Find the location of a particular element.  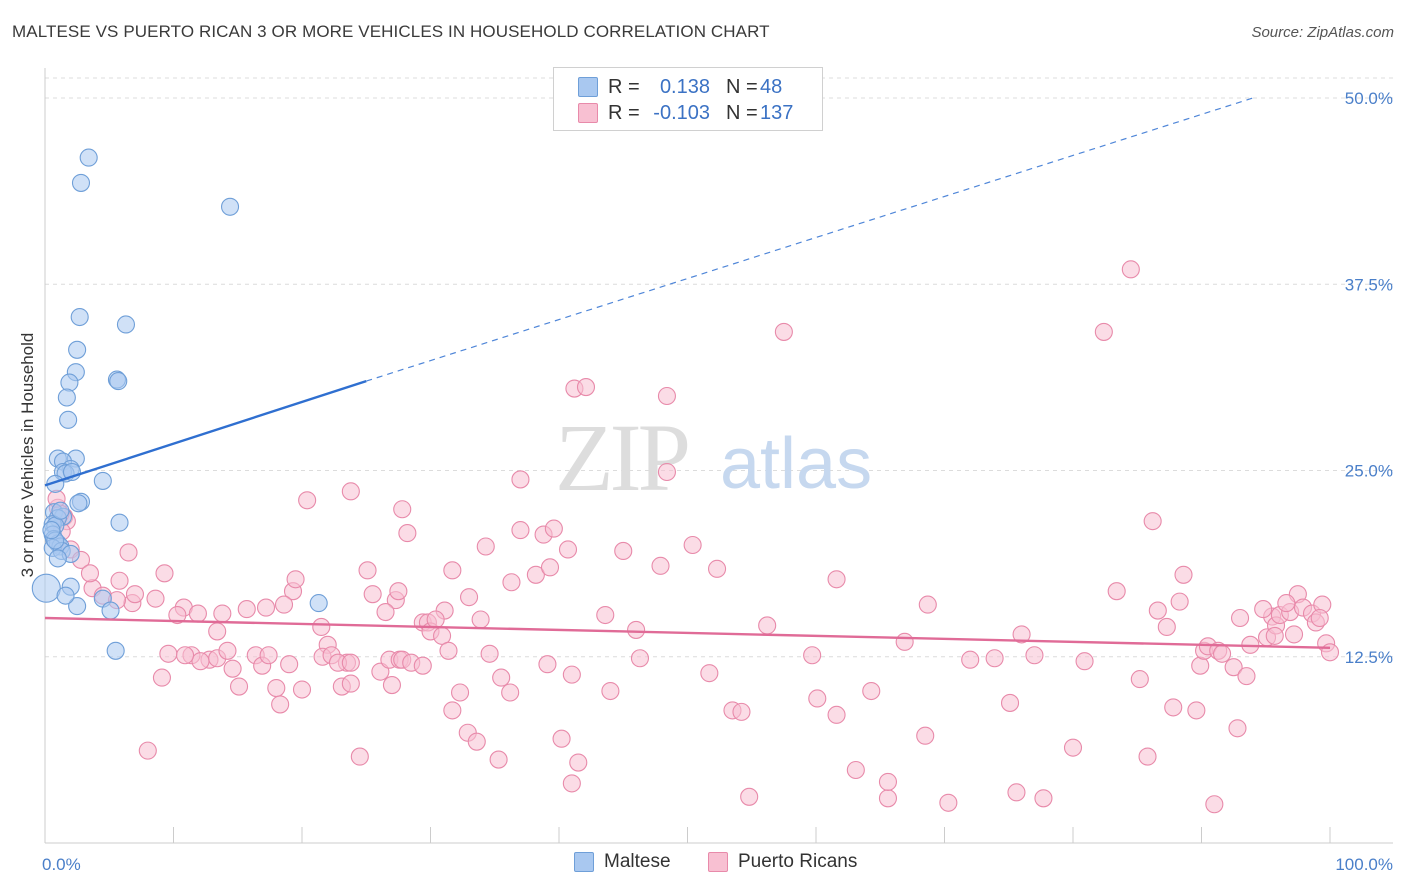

watermark-zip: ZIP is located at coordinates (621, 457).